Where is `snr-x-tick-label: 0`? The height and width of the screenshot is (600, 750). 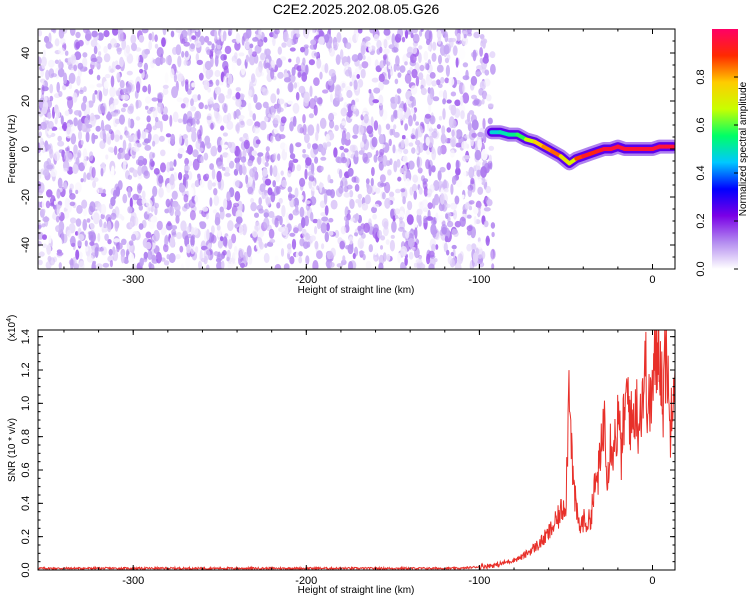 snr-x-tick-label: 0 is located at coordinates (652, 581).